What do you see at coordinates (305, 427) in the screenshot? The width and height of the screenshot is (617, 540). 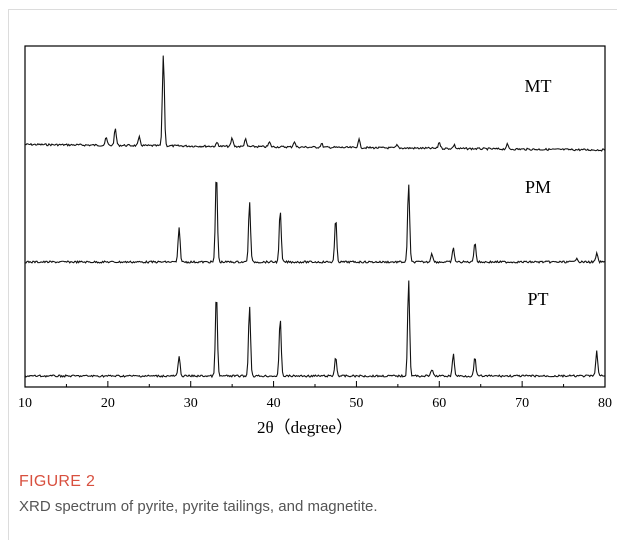 I see `x-axis-label: 2θ（degree）` at bounding box center [305, 427].